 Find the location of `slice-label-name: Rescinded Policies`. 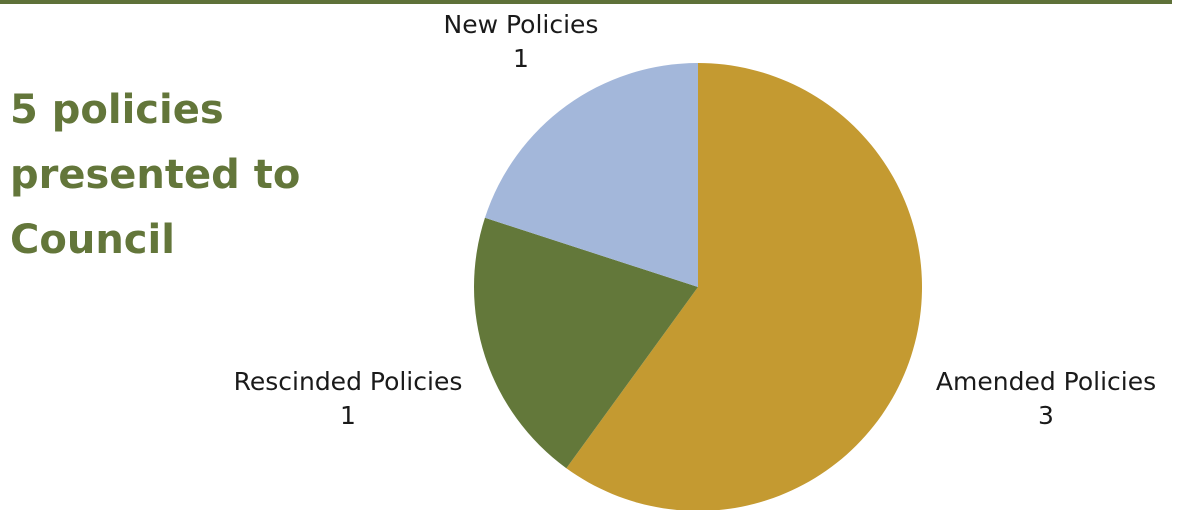

slice-label-name: Rescinded Policies is located at coordinates (348, 381).